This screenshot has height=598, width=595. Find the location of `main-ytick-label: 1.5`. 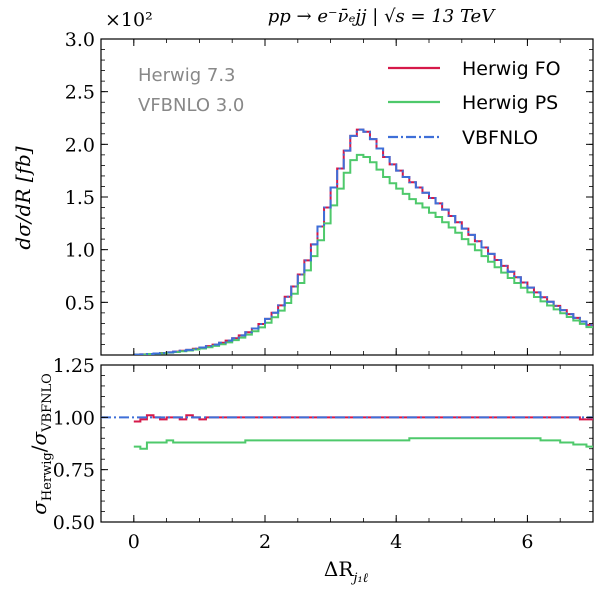

main-ytick-label: 1.5 is located at coordinates (80, 198).